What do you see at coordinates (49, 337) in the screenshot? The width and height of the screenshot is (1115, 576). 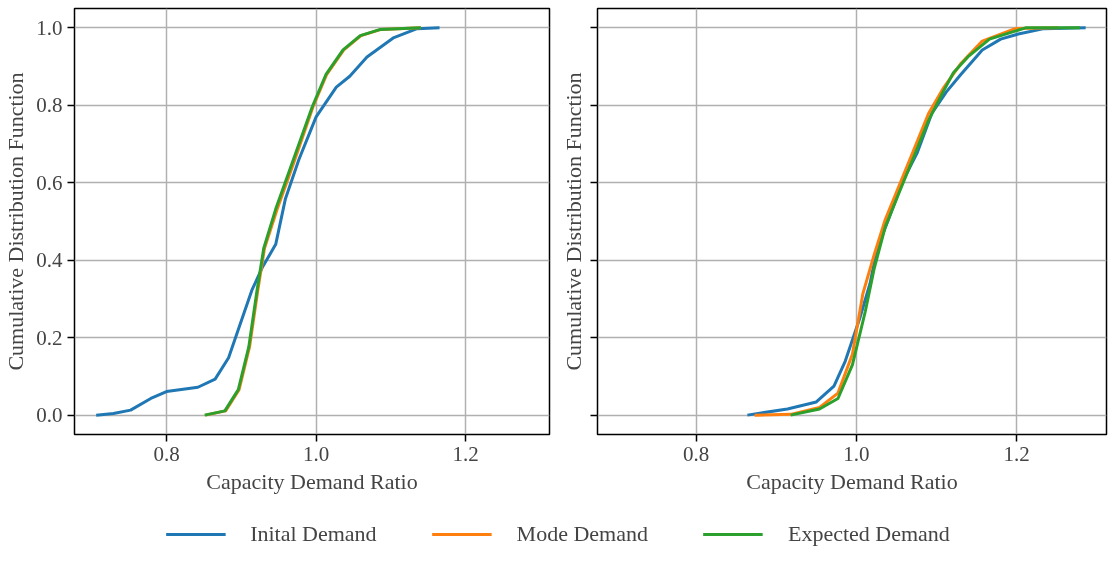 I see `y-tick-label: 0.2` at bounding box center [49, 337].